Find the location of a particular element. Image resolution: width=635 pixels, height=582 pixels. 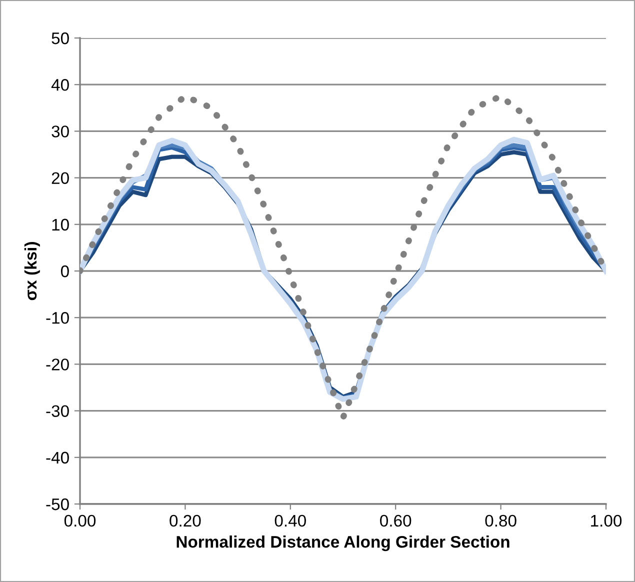

y-tick-label: -10 is located at coordinates (57, 318).